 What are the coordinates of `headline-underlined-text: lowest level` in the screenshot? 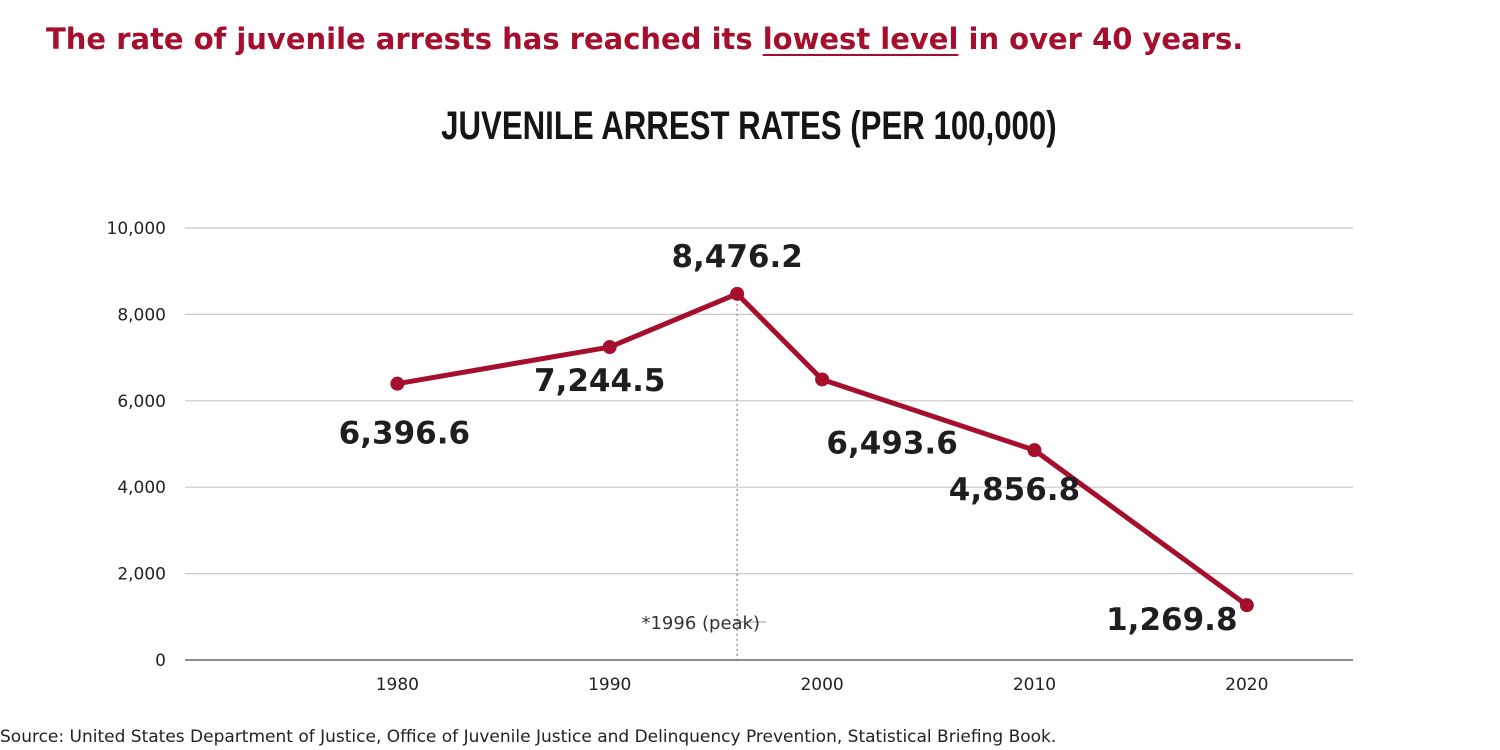 It's located at (860, 39).